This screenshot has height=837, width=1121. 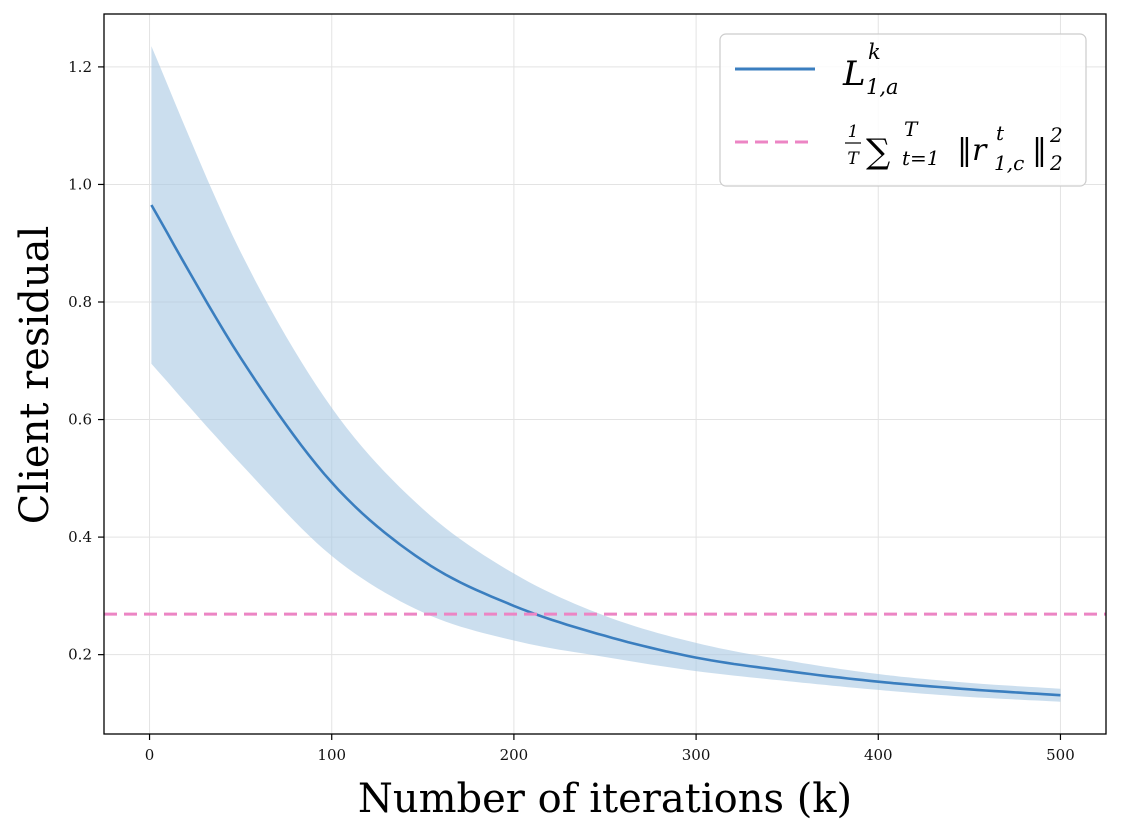 I want to click on x-tick-label-1: 100, so click(x=331, y=755).